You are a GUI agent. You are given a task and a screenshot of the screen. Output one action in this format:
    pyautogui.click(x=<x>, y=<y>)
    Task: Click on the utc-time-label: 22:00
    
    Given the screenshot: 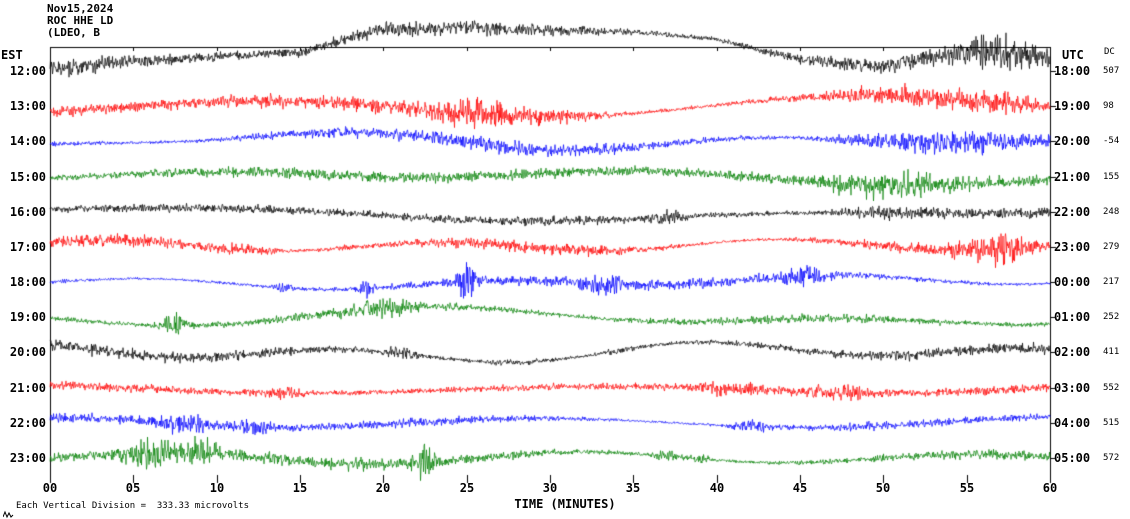 What is the action you would take?
    pyautogui.click(x=1072, y=212)
    